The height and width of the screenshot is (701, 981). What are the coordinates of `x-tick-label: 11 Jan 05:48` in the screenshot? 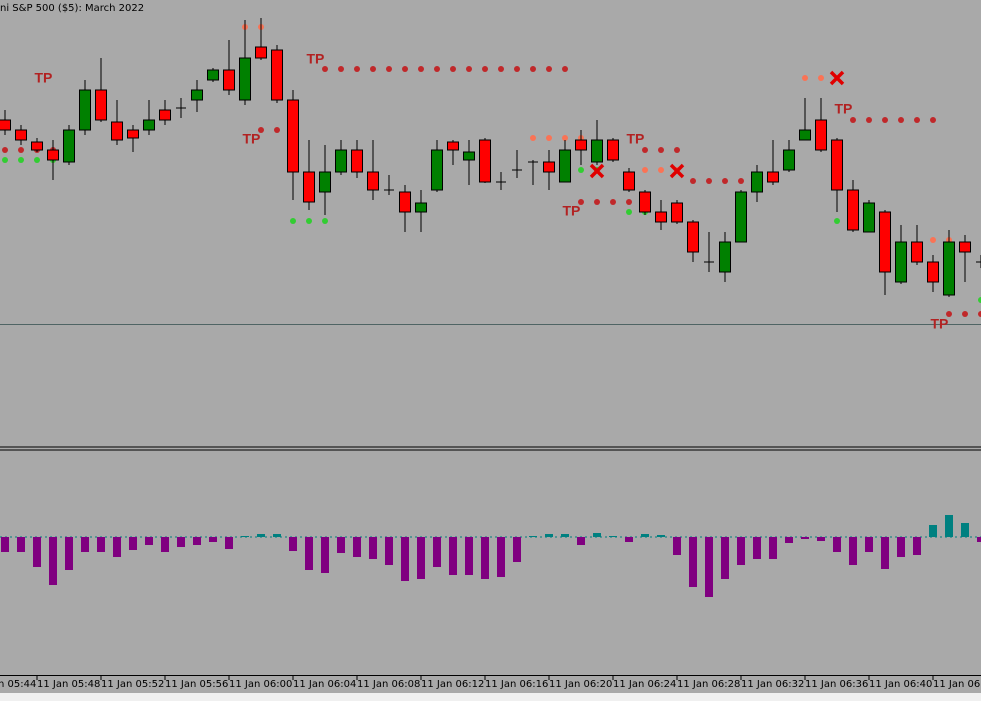 It's located at (68, 684).